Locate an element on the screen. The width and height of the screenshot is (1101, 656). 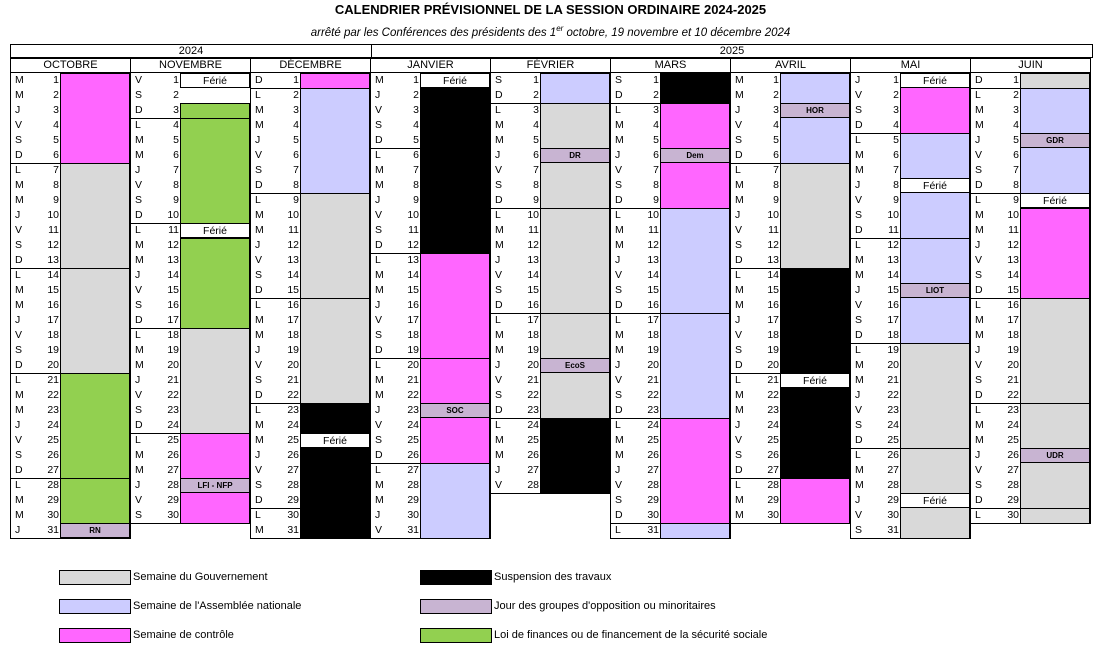
day-number: 31 is located at coordinates (53, 530).